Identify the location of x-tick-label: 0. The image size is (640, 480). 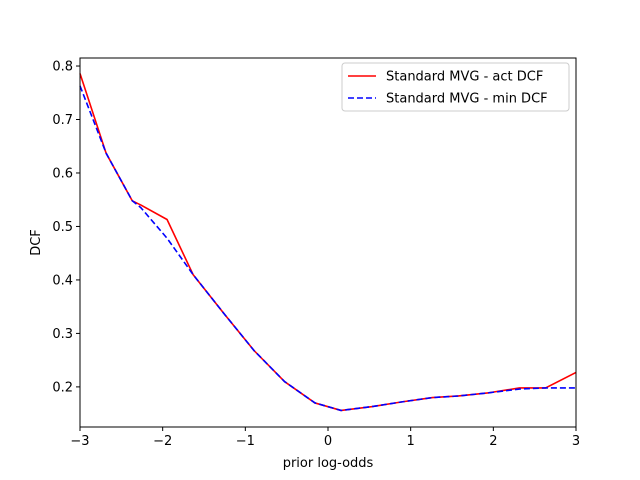
(328, 441).